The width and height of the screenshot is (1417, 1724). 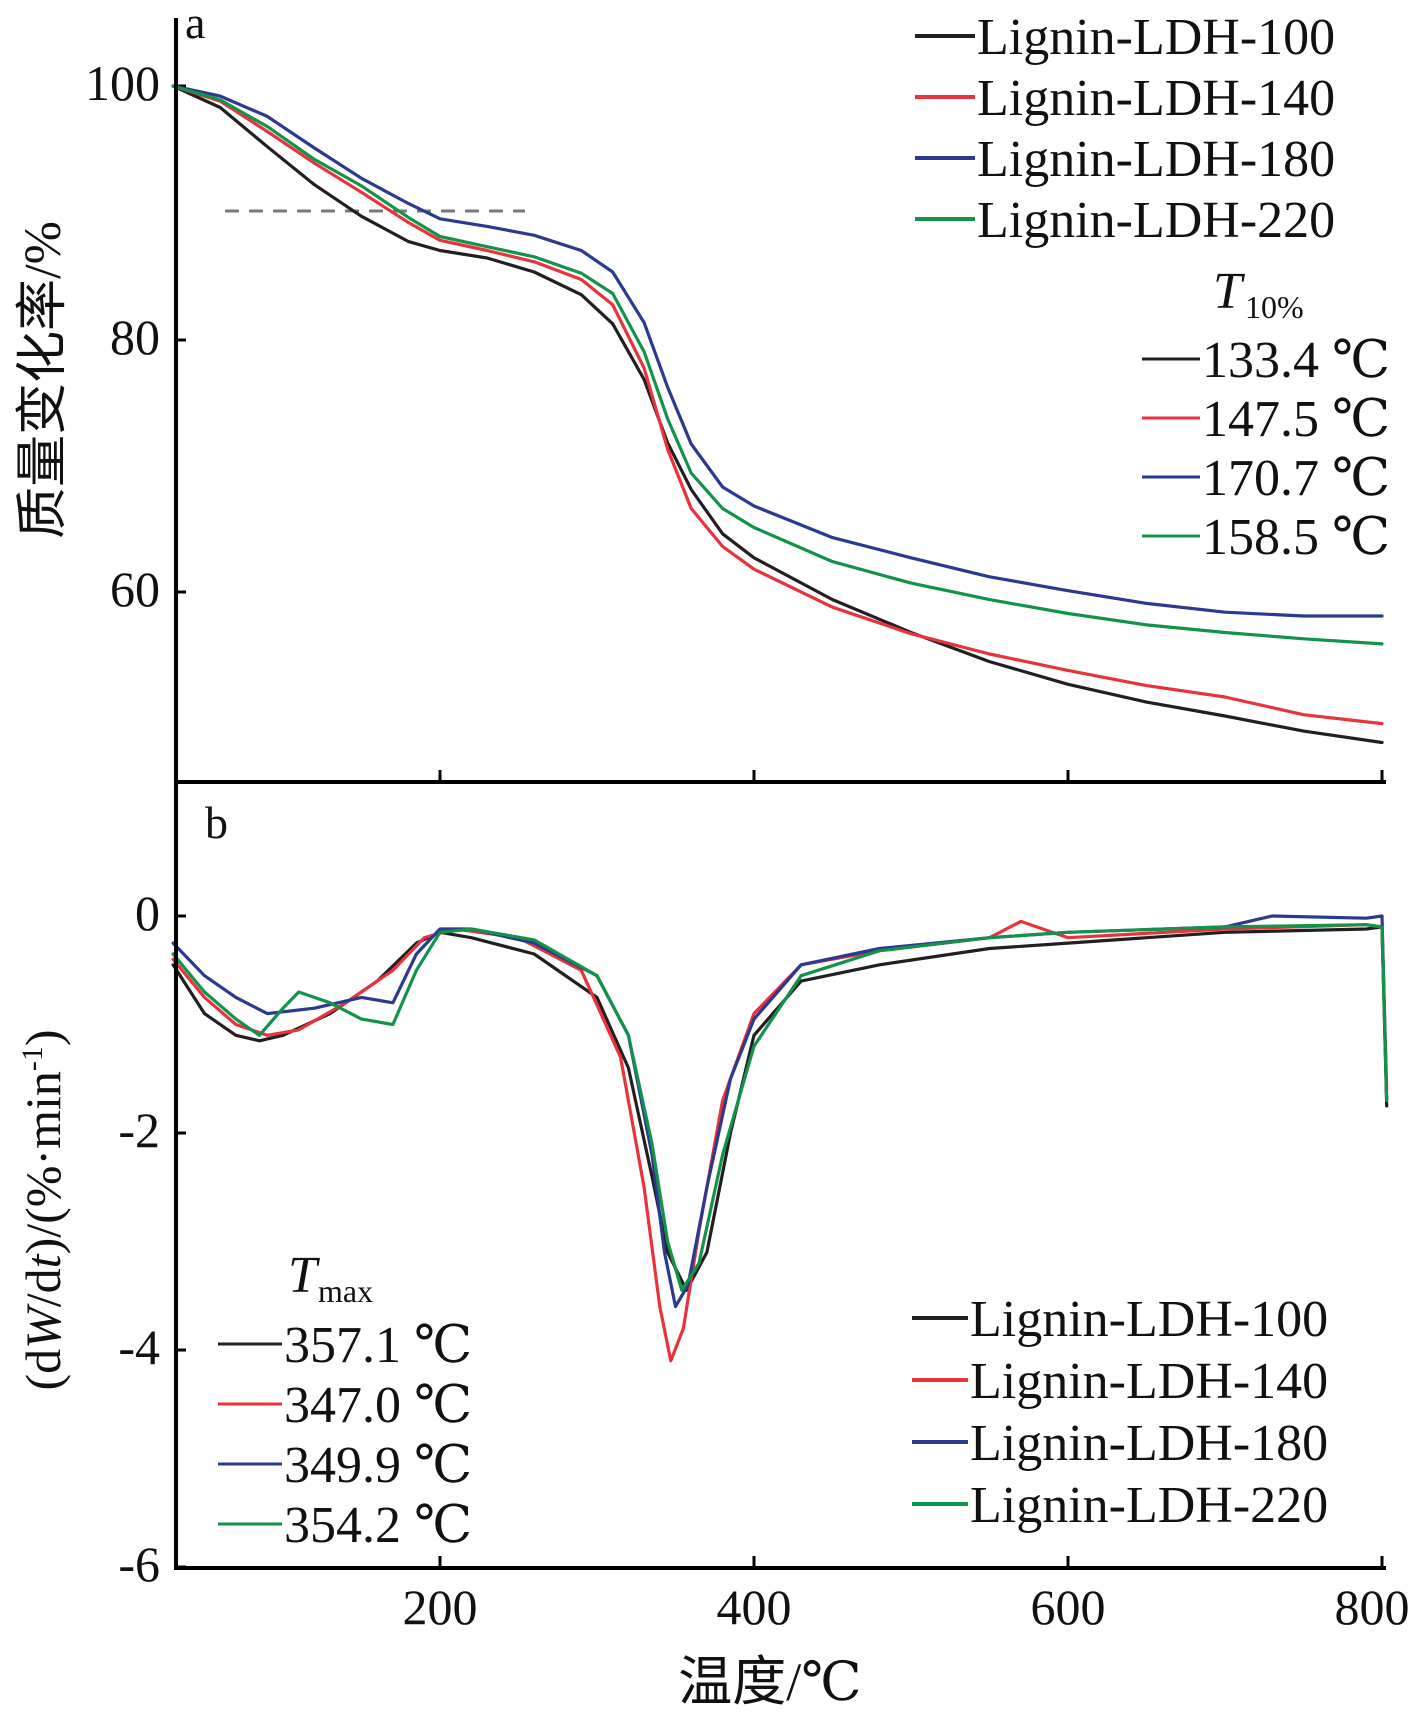 I want to click on legend-b-label-180: Lignin-LDH-180, so click(x=1149, y=1443).